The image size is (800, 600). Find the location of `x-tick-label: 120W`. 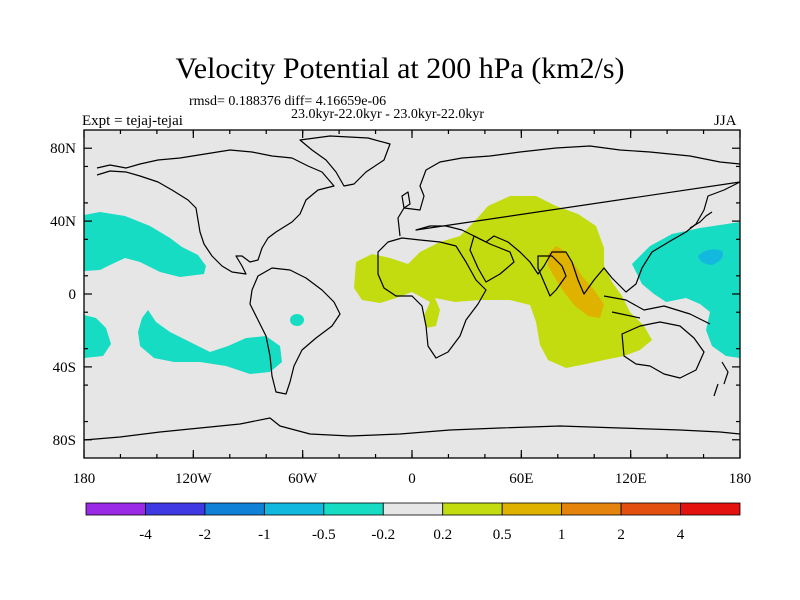

x-tick-label: 120W is located at coordinates (194, 479).